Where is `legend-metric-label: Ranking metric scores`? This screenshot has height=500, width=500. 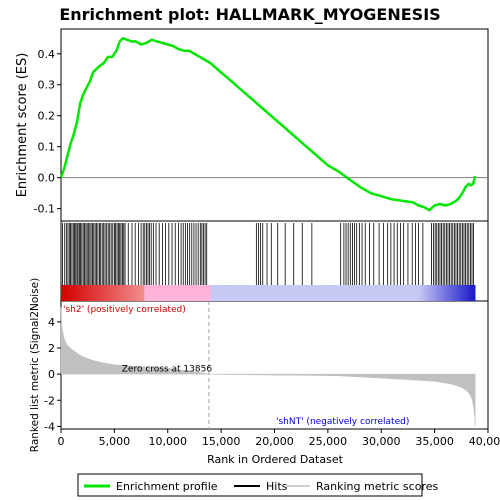
legend-metric-label: Ranking metric scores is located at coordinates (377, 486).